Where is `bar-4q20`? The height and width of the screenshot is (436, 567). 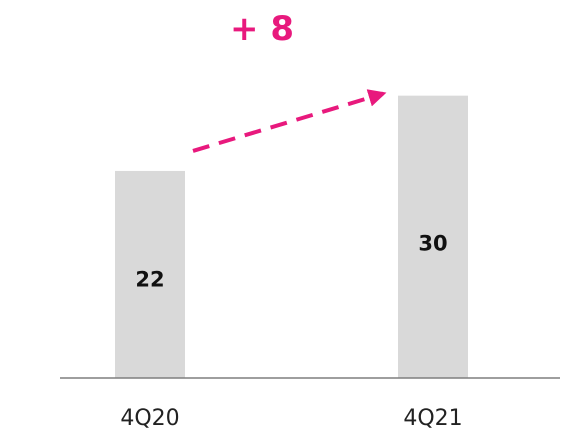
bar-4q20 is located at coordinates (150, 274).